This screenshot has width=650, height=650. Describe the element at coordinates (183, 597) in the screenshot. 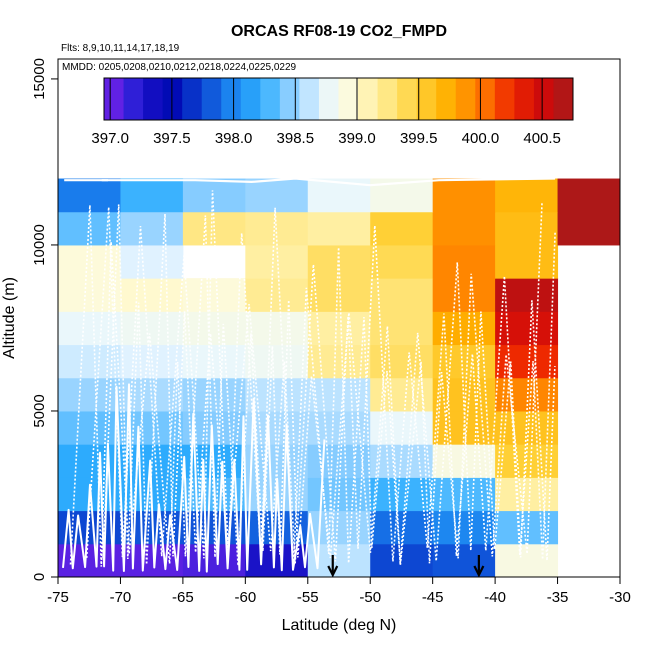

I see `x-tick-label: -65` at that location.